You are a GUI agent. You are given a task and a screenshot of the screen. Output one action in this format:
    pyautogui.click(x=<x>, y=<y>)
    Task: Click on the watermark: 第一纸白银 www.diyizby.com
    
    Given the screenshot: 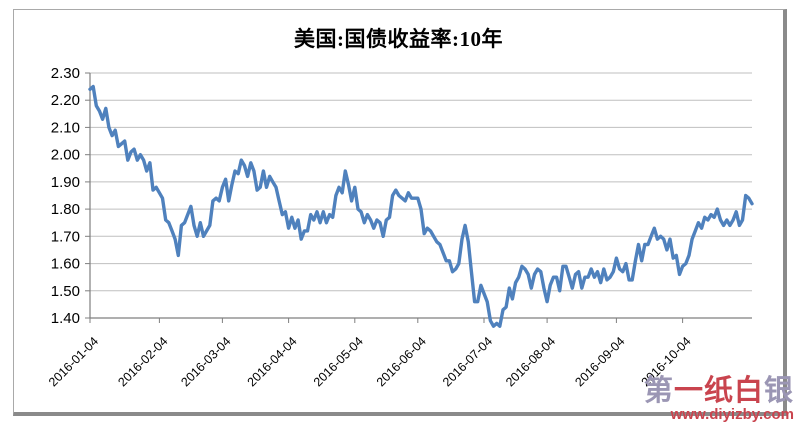 What is the action you would take?
    pyautogui.click(x=719, y=400)
    